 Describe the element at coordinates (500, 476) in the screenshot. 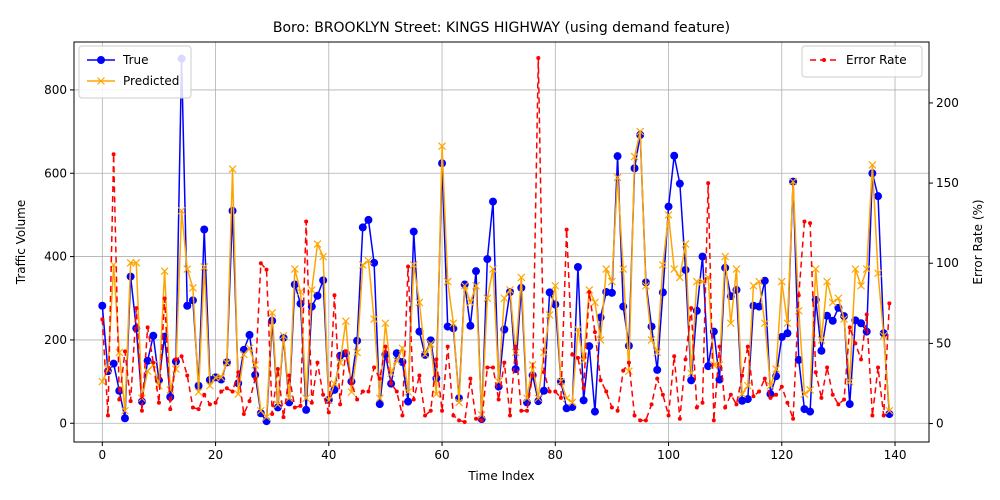

I see `x-axis-title: Time Index` at that location.